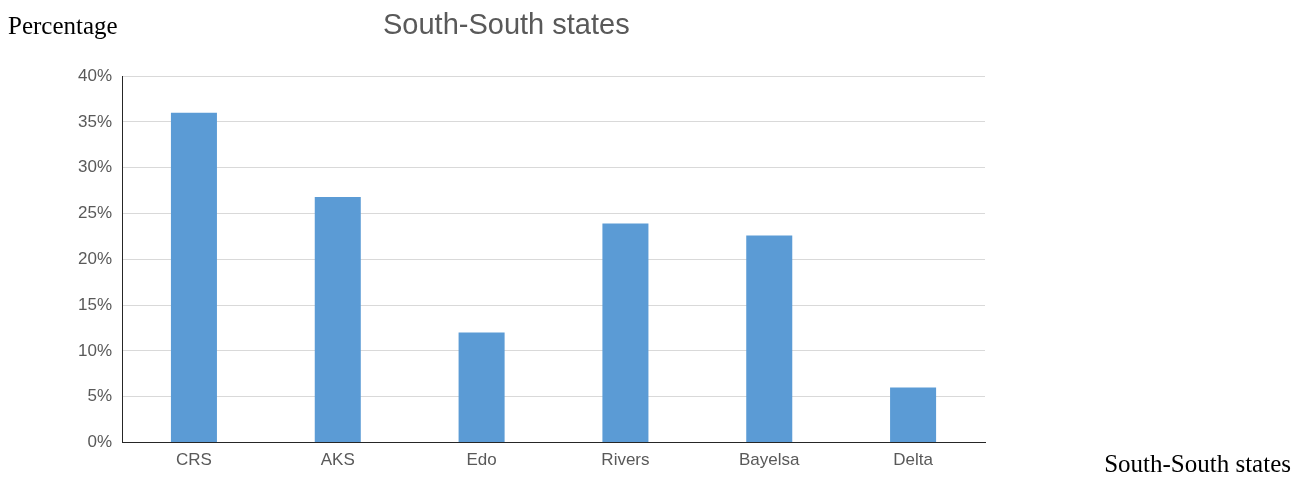 The width and height of the screenshot is (1299, 487). Describe the element at coordinates (95, 167) in the screenshot. I see `y-tick-label: 30%` at that location.